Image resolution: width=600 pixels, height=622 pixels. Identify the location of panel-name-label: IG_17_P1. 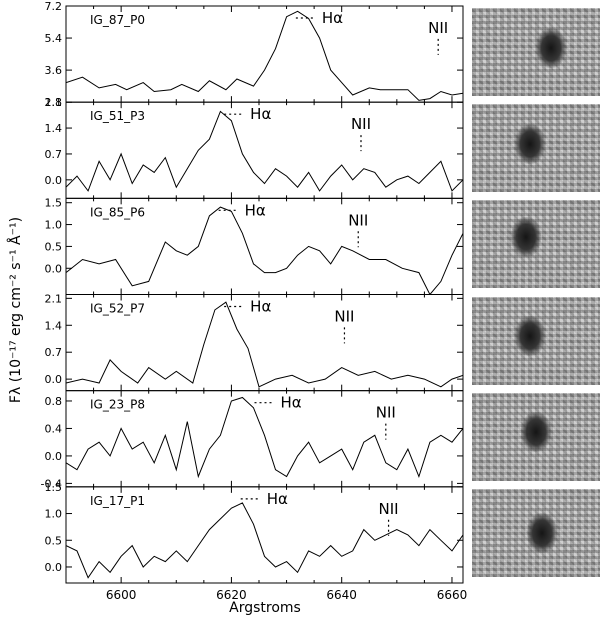
(117, 501).